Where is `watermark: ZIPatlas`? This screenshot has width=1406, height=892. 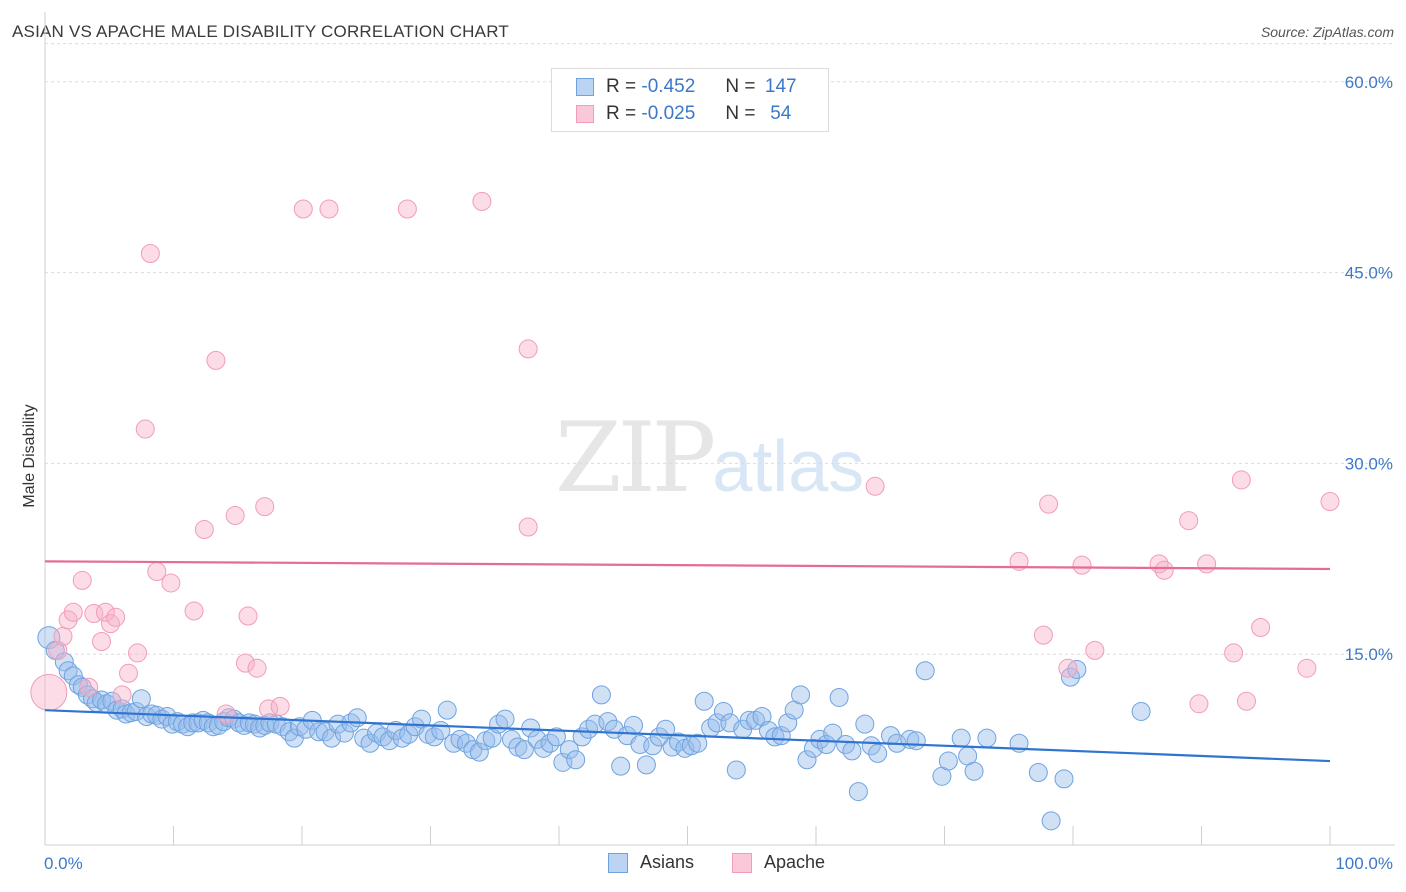
watermark: ZIPatlas is located at coordinates (709, 458).